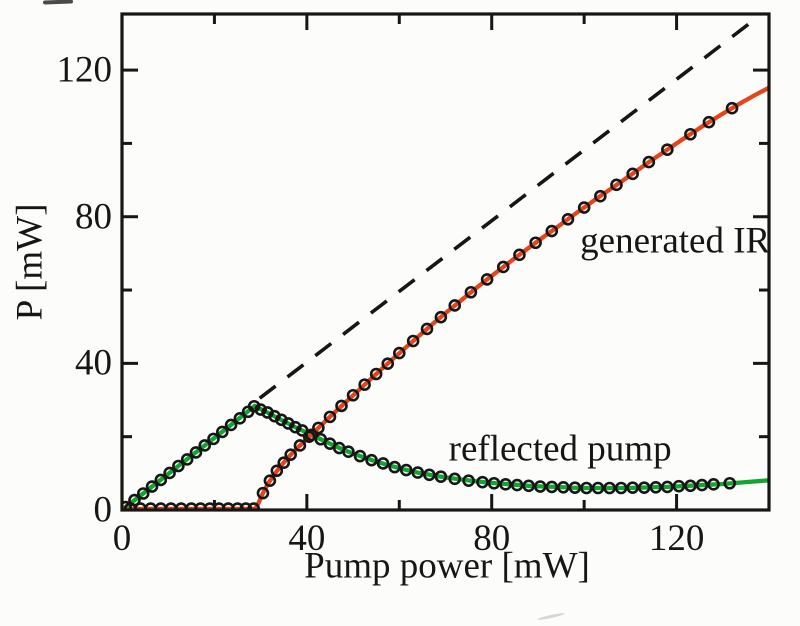 The height and width of the screenshot is (626, 800). Describe the element at coordinates (93, 217) in the screenshot. I see `y-tick-label: 80` at that location.